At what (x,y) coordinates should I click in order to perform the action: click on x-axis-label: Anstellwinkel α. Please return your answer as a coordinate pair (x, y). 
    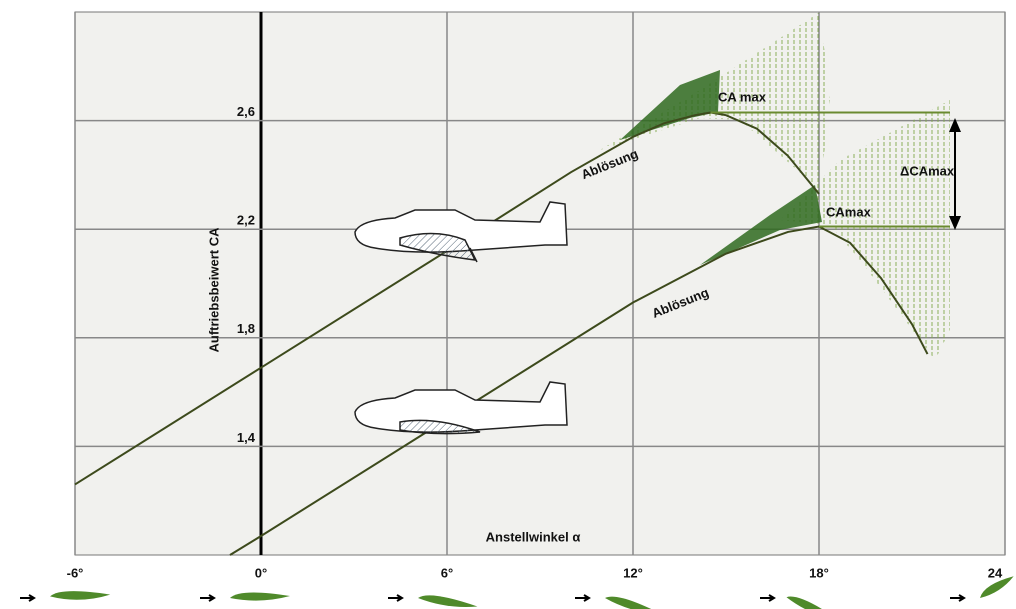
    Looking at the image, I should click on (533, 536).